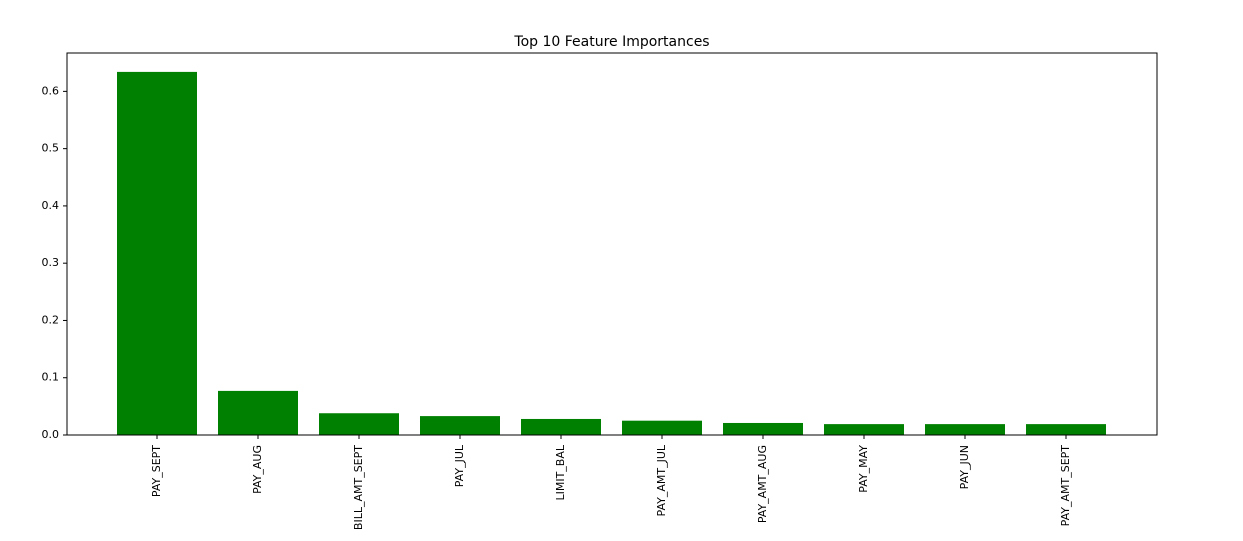 Image resolution: width=1243 pixels, height=541 pixels. What do you see at coordinates (156, 471) in the screenshot?
I see `x-tick-label: PAY_SEPT` at bounding box center [156, 471].